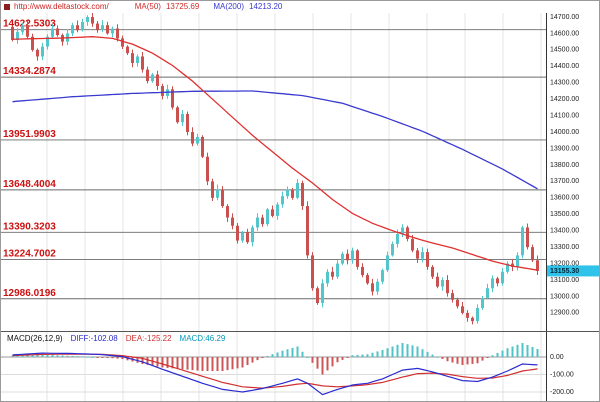 Image resolution: width=600 pixels, height=402 pixels. Describe the element at coordinates (564, 181) in the screenshot. I see `svg-text: 13700.00` at that location.